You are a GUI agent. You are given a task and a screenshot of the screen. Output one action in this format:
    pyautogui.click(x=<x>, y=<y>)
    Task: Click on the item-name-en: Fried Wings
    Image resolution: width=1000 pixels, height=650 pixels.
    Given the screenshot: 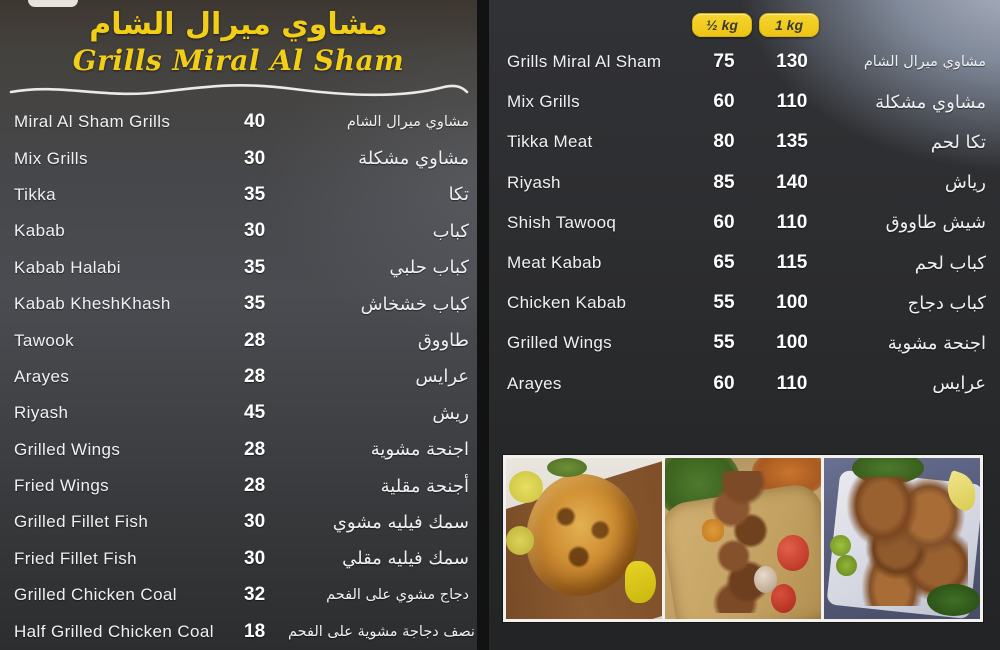 What is the action you would take?
    pyautogui.click(x=62, y=486)
    